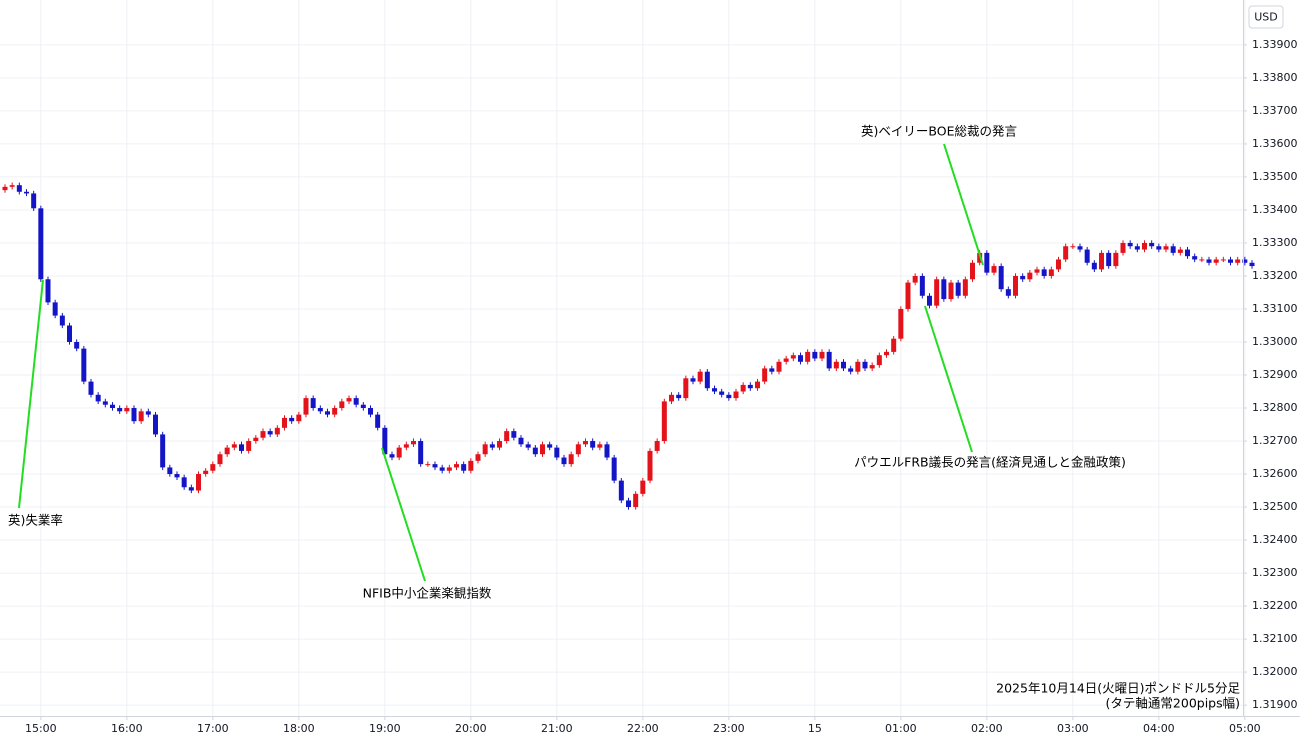 This screenshot has height=745, width=1300. Describe the element at coordinates (1275, 143) in the screenshot. I see `y-tick-label: 1.33600` at that location.